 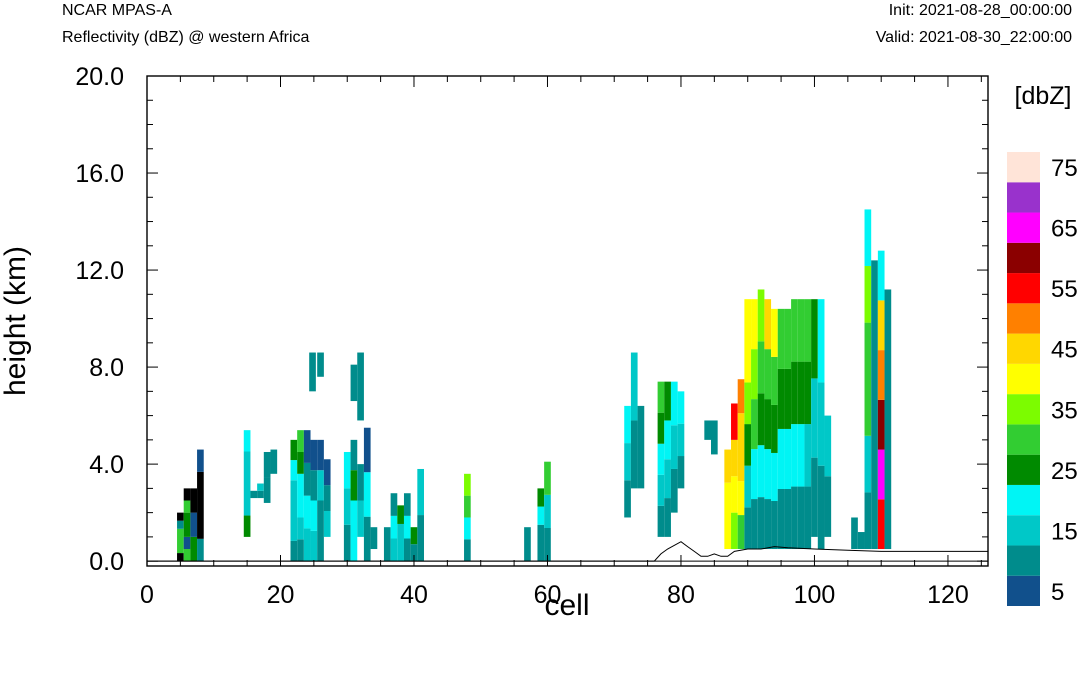 What do you see at coordinates (1043, 96) in the screenshot?
I see `colorbar-unit: [dbZ]` at bounding box center [1043, 96].